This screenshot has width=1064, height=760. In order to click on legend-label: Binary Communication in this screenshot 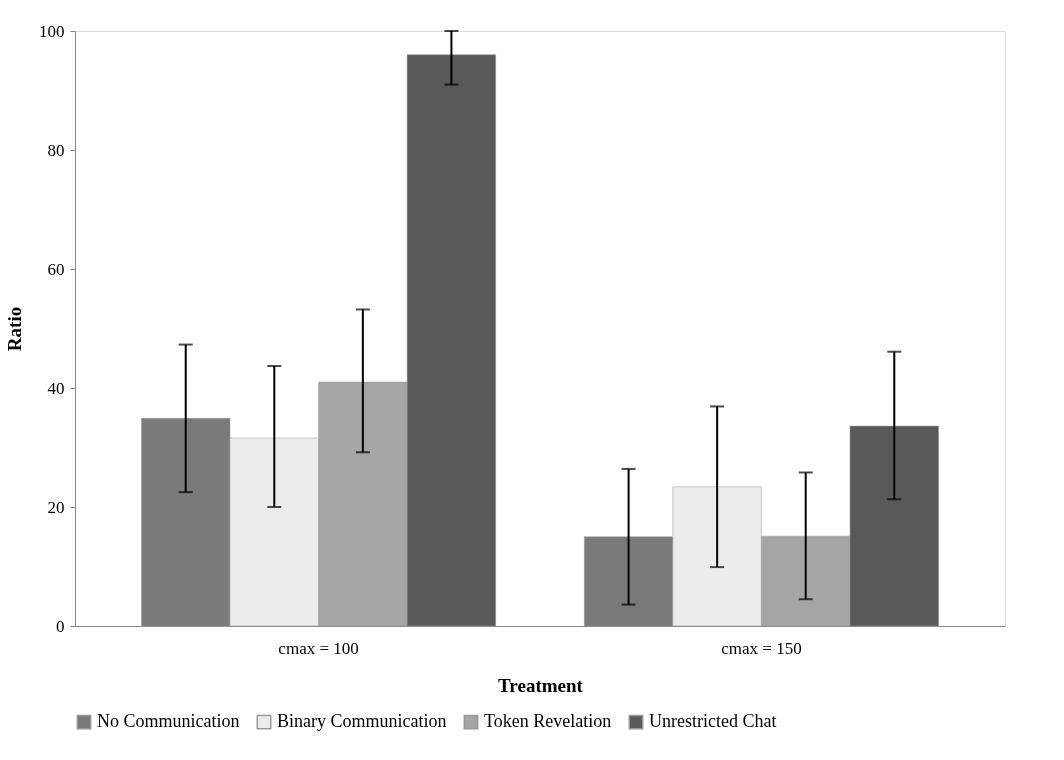, I will do `click(362, 721)`.